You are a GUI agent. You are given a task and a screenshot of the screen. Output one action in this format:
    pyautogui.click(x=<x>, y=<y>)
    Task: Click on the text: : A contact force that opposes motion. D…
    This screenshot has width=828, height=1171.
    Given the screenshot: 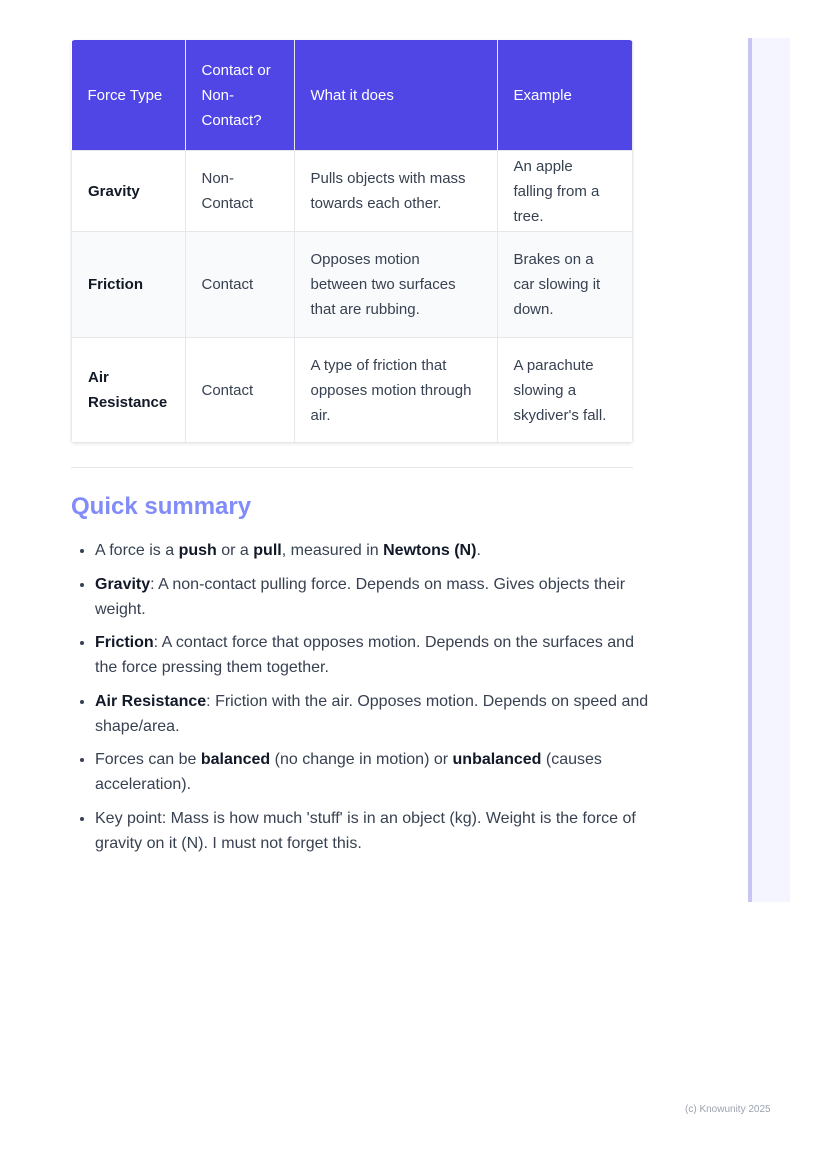 What is the action you would take?
    pyautogui.click(x=364, y=655)
    